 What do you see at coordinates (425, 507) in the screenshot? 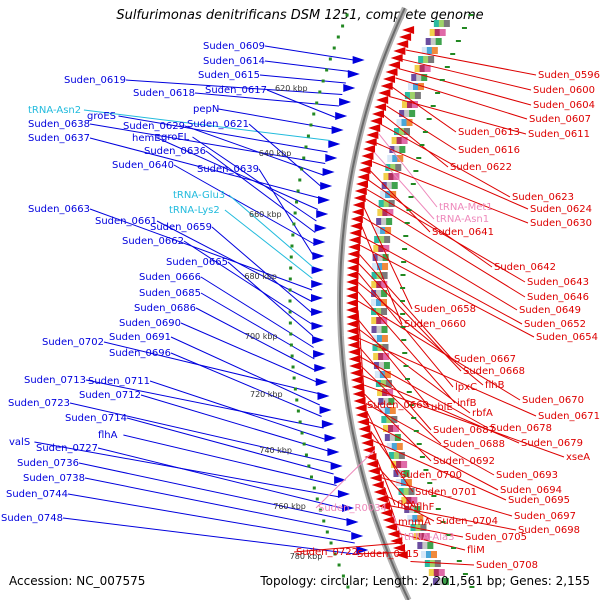
I see `gene-label-right: flhF` at bounding box center [425, 507].